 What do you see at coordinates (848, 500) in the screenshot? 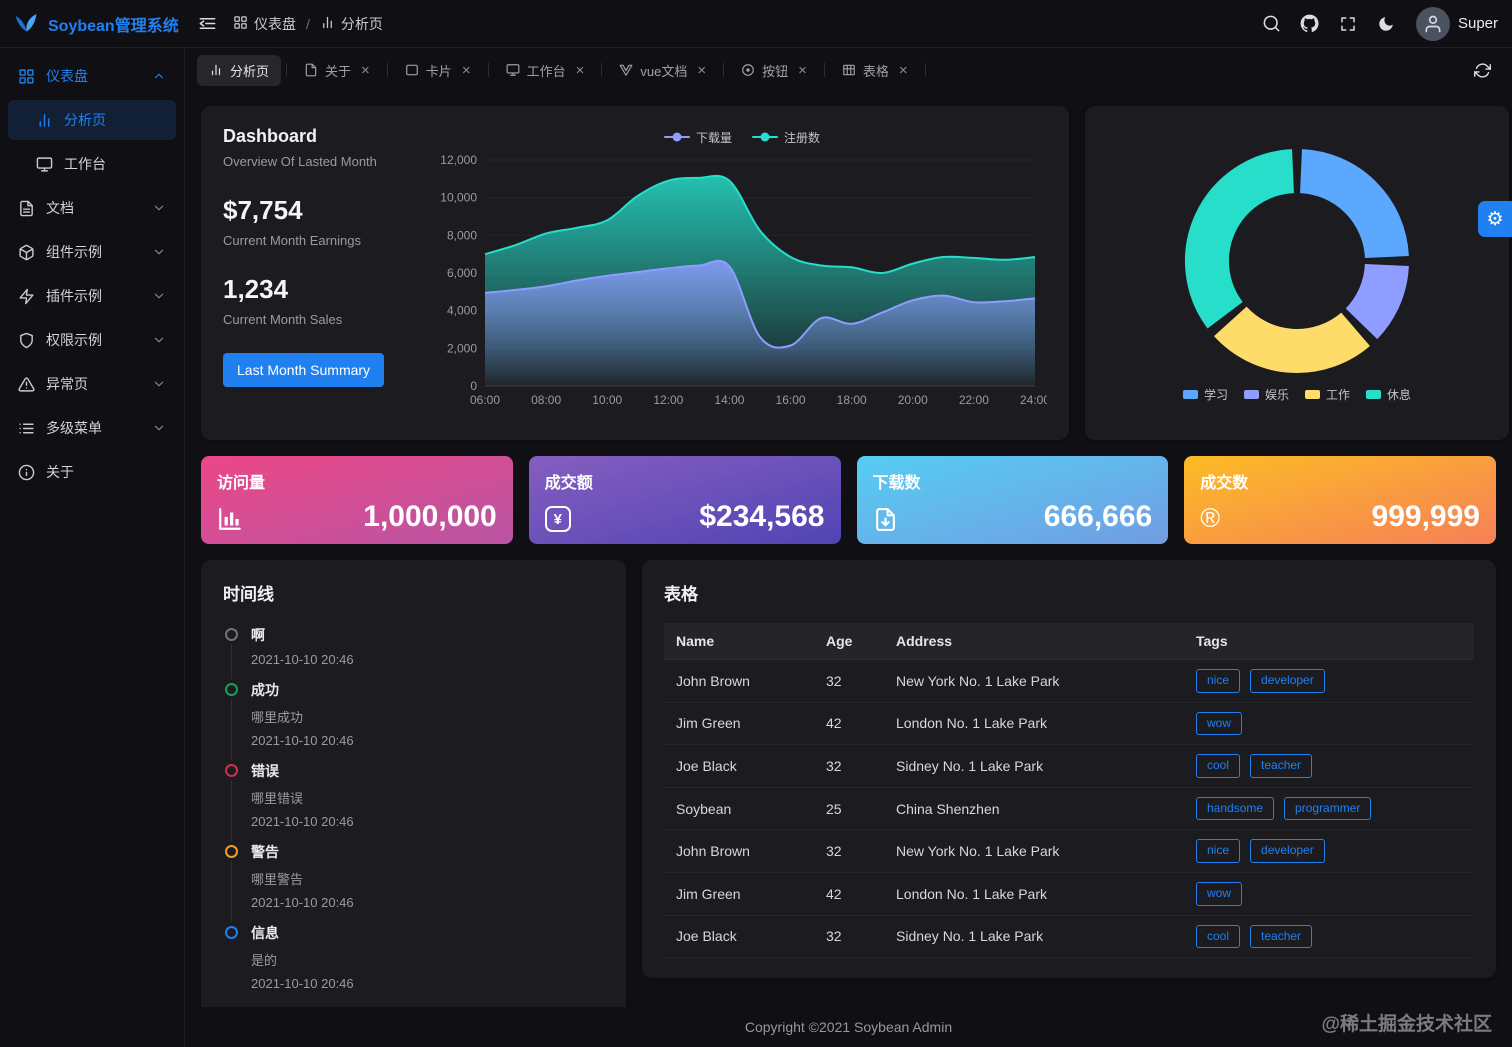
I see `stat-cards-row: 访问量 1,000,000 成交额 ¥ $234,568` at bounding box center [848, 500].